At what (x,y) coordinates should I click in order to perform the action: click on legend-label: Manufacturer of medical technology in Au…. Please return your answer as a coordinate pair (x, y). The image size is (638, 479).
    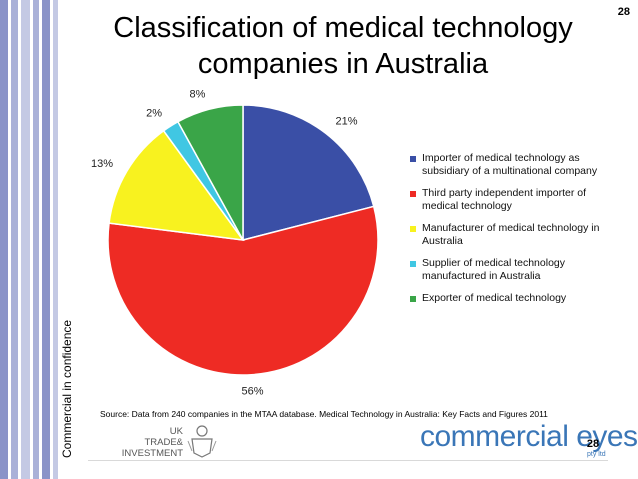
    Looking at the image, I should click on (511, 234).